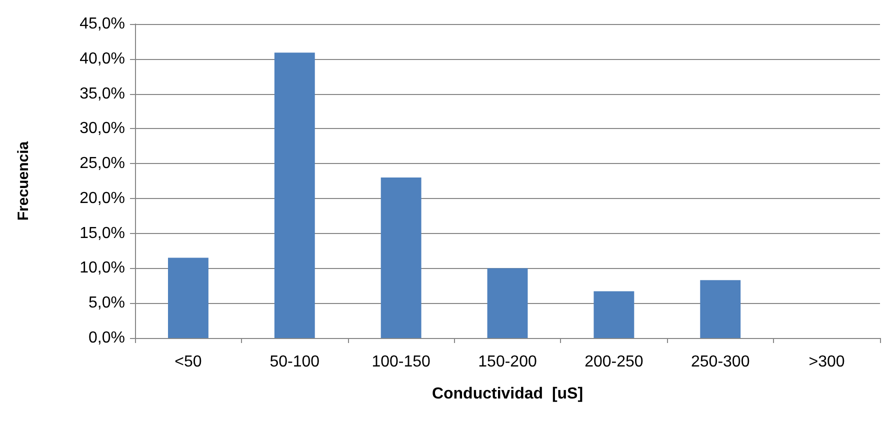 This screenshot has height=432, width=890. I want to click on x-tick-label: <50, so click(188, 362).